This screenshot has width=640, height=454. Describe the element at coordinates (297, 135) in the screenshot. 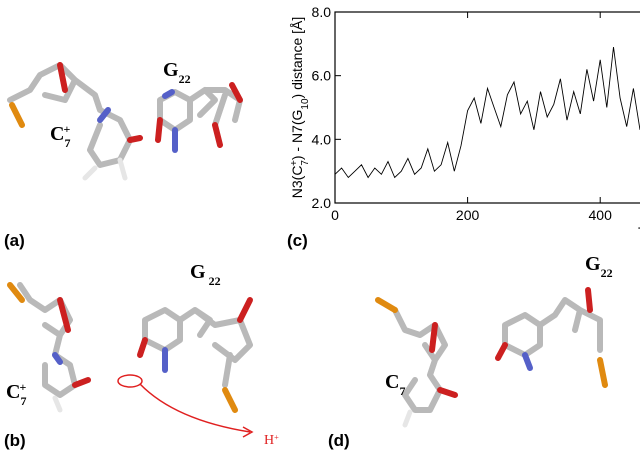

I see `y-axis-label-part: ) - N7(G` at that location.